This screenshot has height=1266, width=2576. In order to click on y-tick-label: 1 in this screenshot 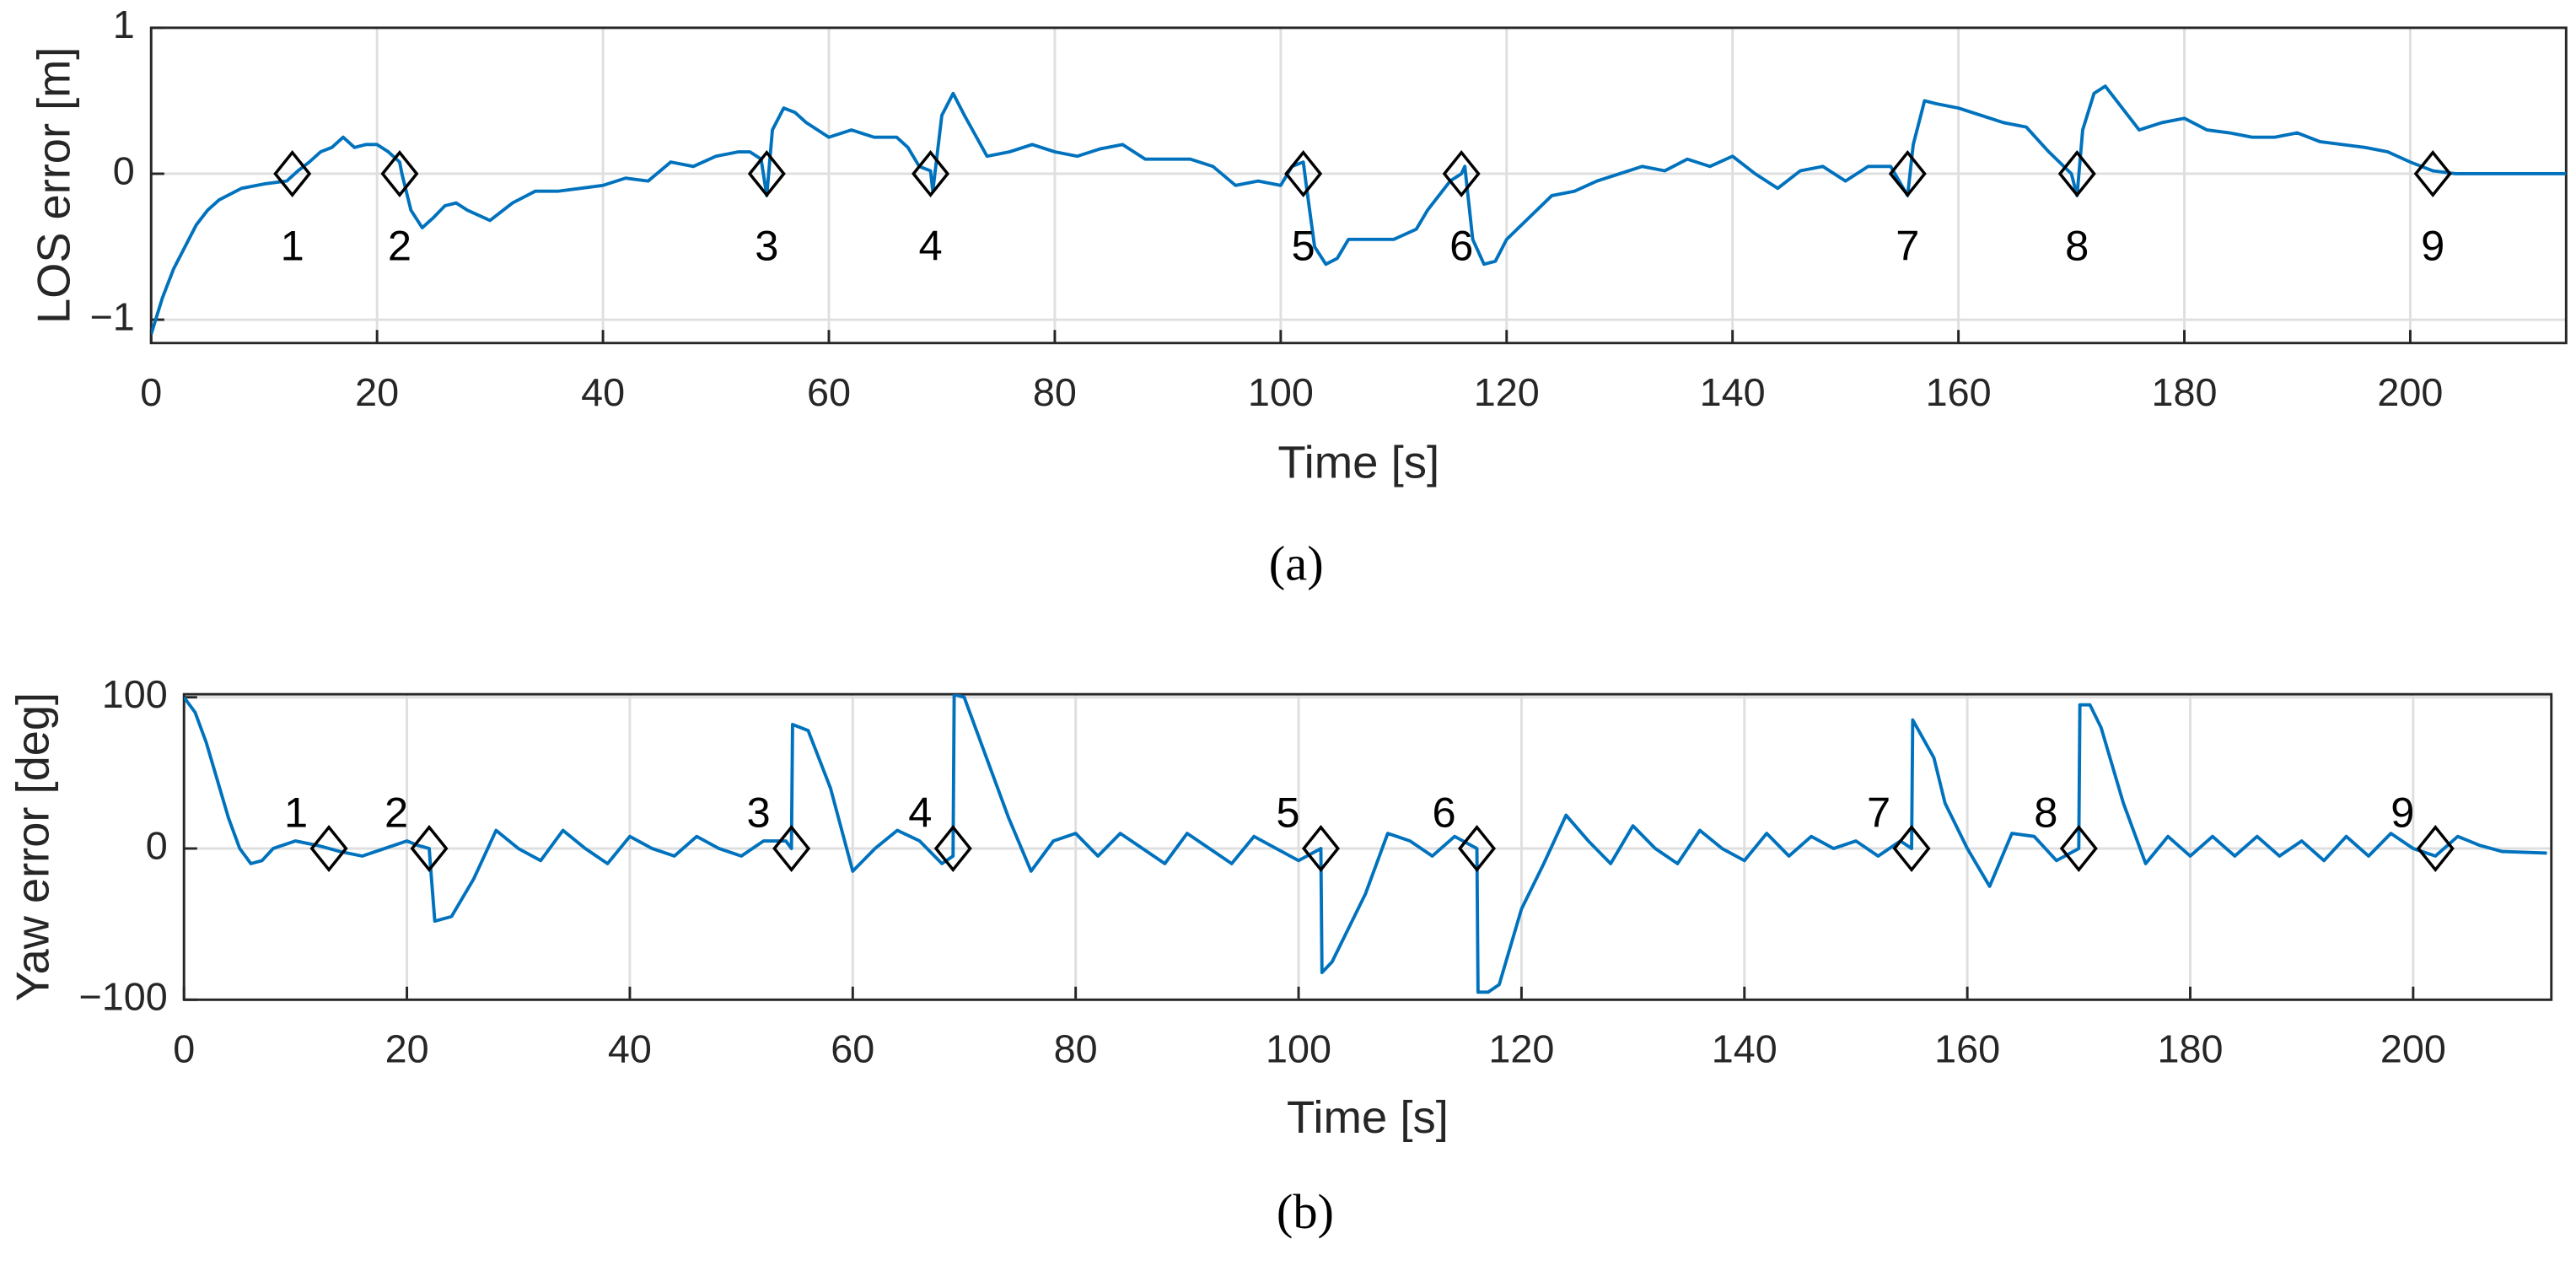, I will do `click(124, 24)`.